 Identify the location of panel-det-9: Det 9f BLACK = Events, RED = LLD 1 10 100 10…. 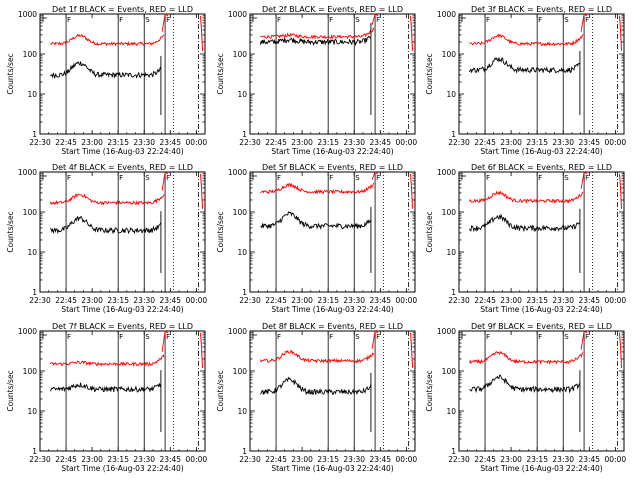
(525, 397).